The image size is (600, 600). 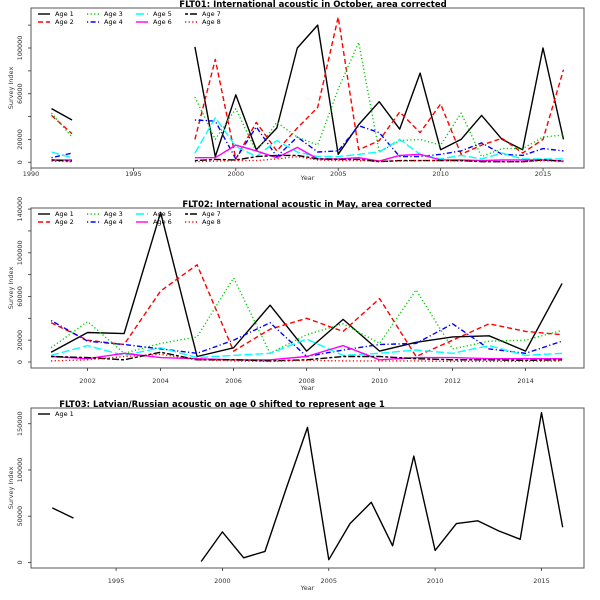 I want to click on x-tick-label: 2014, so click(x=525, y=381).